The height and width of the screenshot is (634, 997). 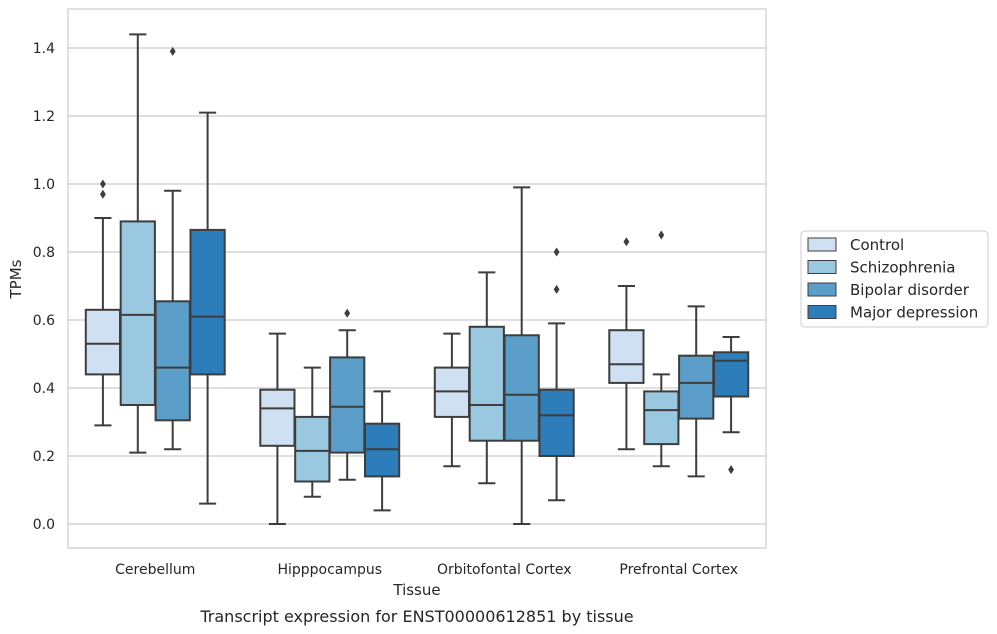 I want to click on y-tick-label: 1.0, so click(x=44, y=185).